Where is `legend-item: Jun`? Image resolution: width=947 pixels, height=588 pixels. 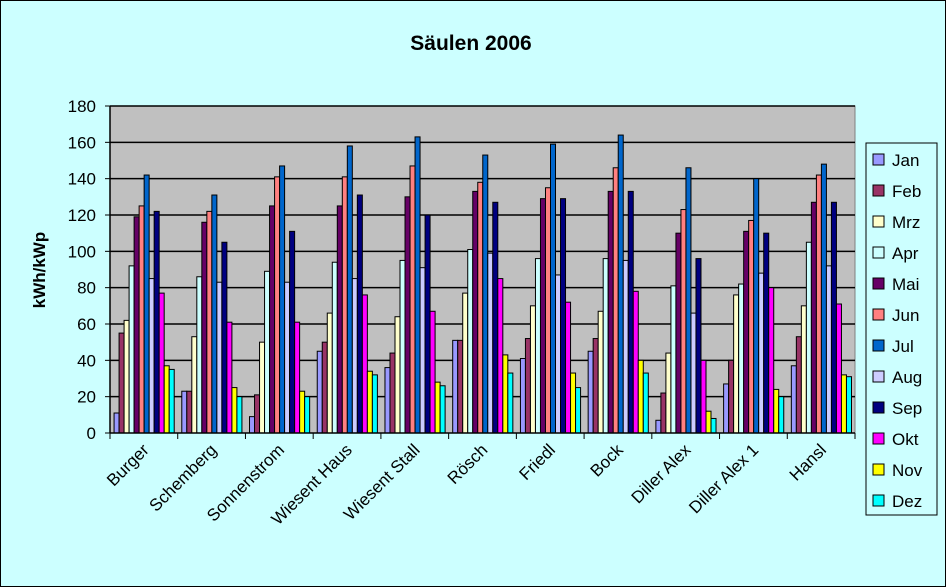 legend-item: Jun is located at coordinates (895, 315).